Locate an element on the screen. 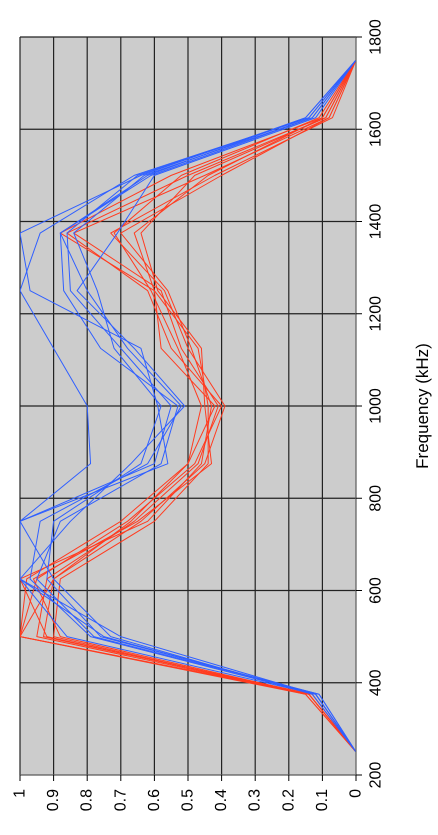  y-tick-label: 1600 is located at coordinates (375, 129).